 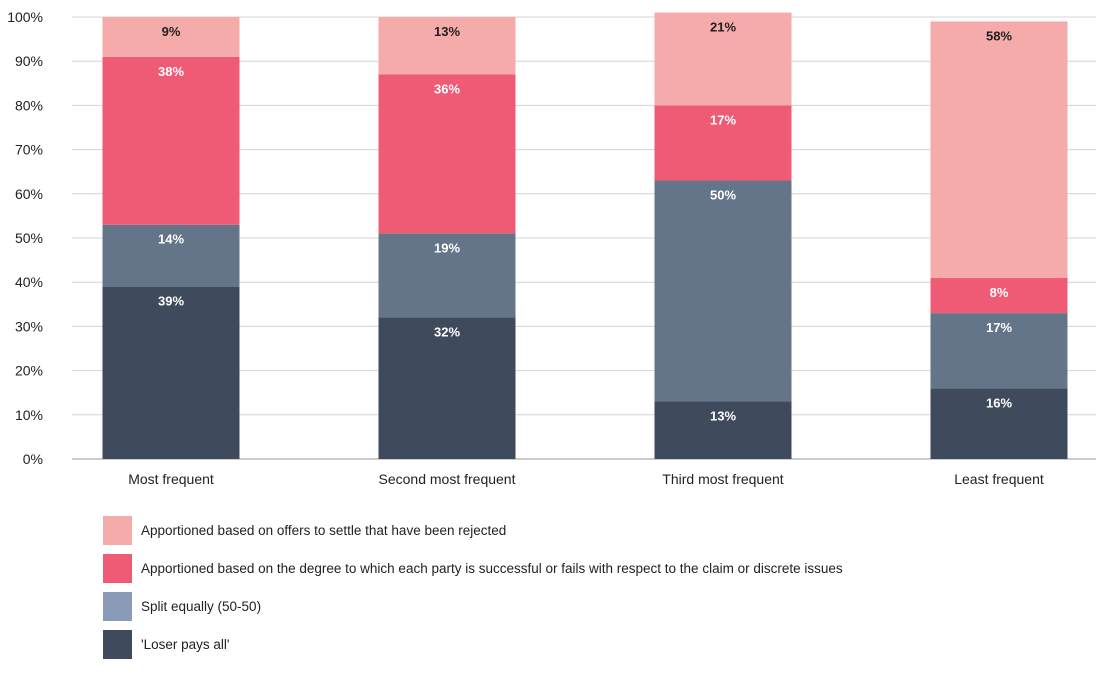 I want to click on x-tick-label: Second most frequent, so click(x=447, y=479).